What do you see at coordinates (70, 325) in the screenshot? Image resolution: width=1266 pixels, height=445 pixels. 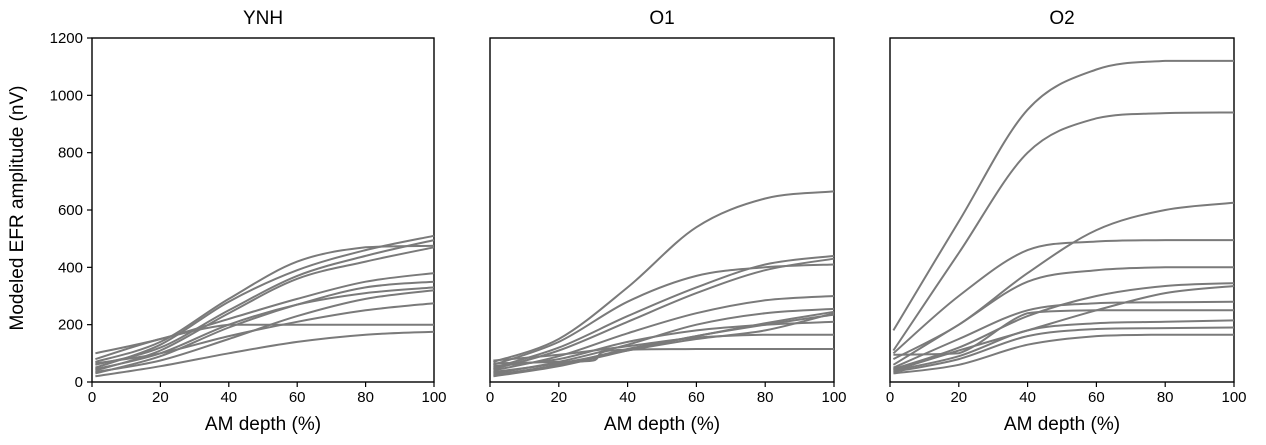 I see `y-tick-label: 200` at bounding box center [70, 325].